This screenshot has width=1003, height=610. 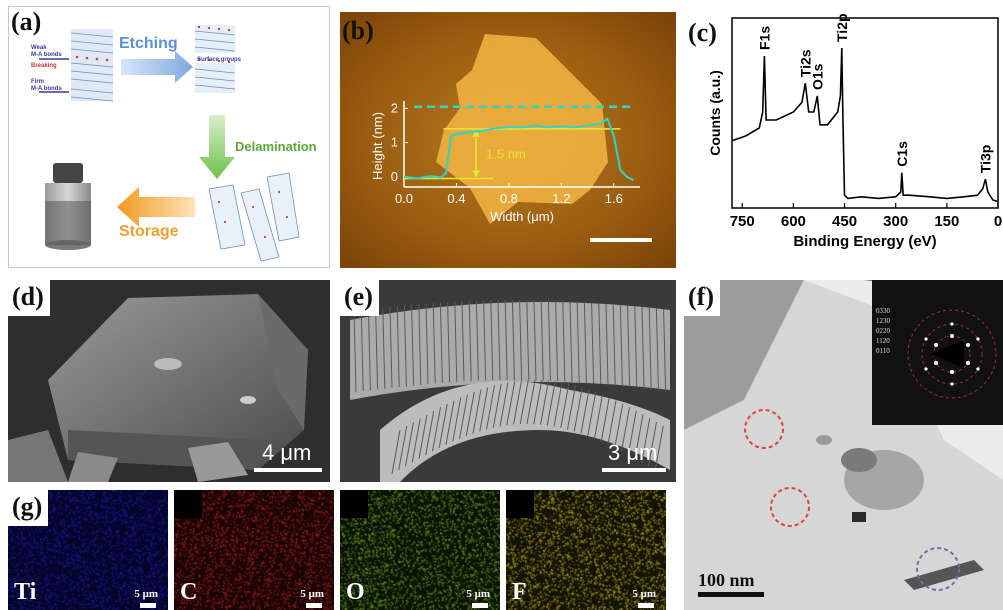 I want to click on xps-spectrum-line, so click(x=865, y=125).